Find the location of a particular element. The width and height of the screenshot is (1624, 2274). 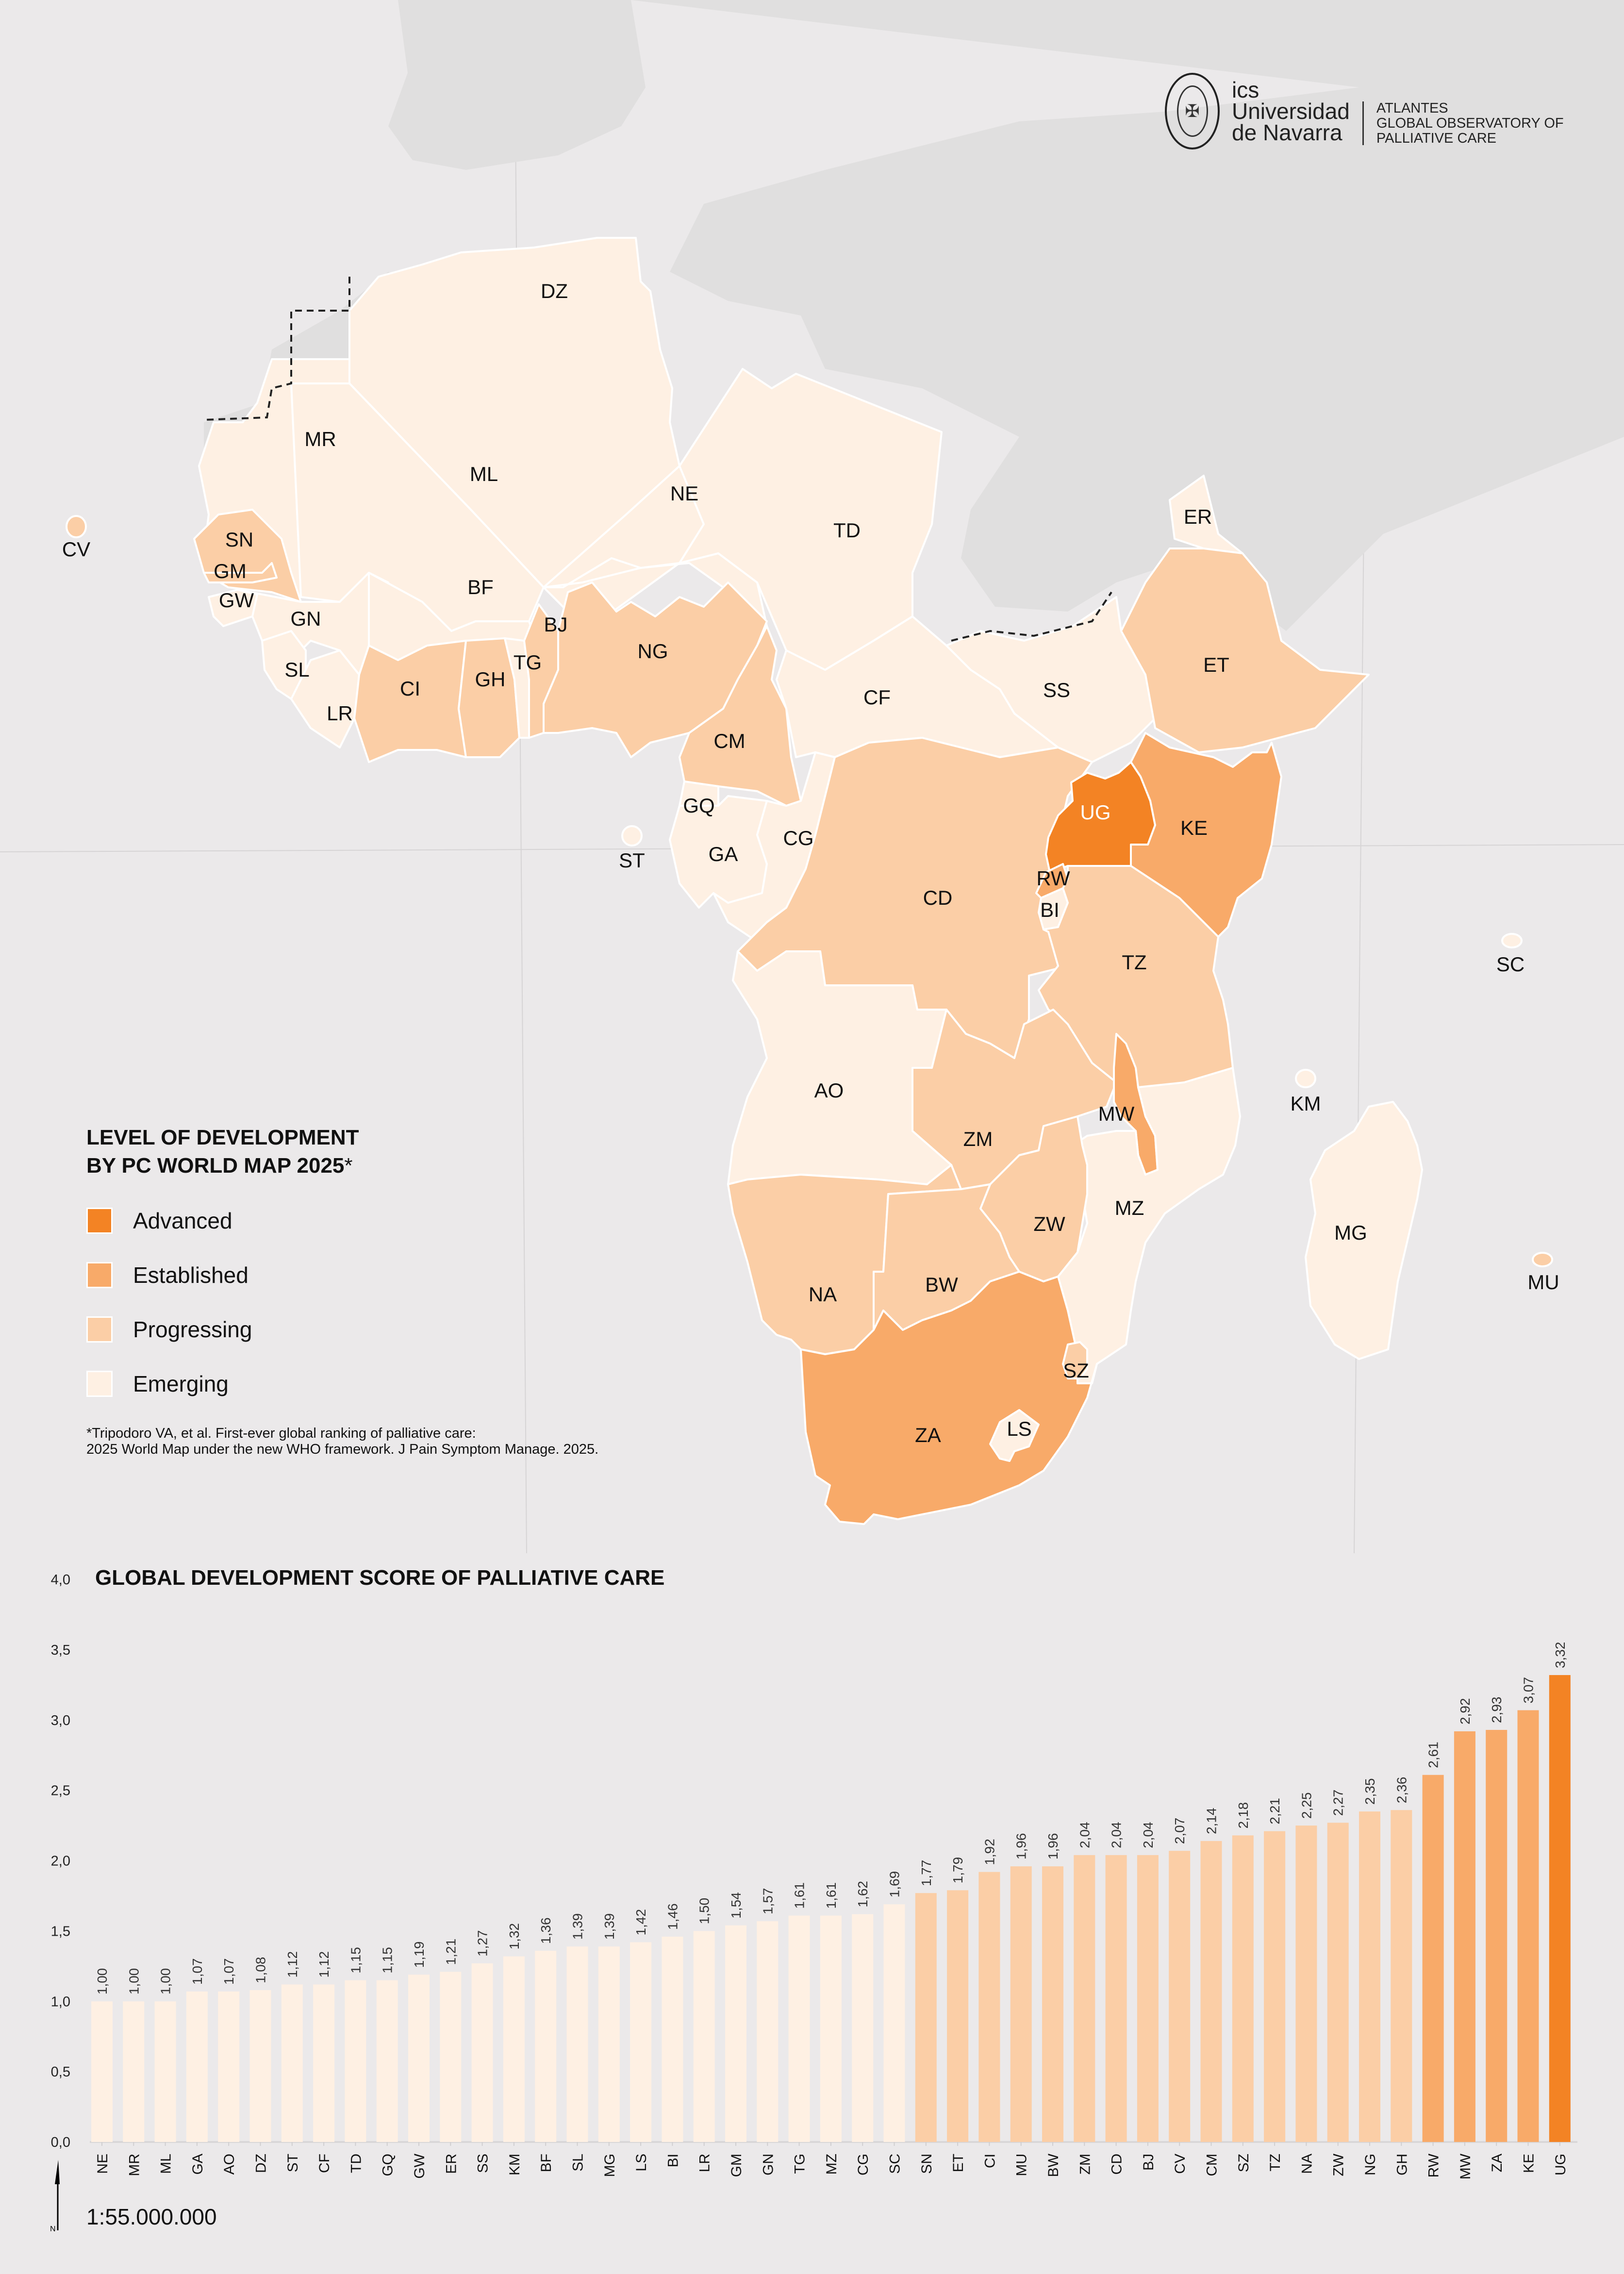

logo-divider is located at coordinates (1363, 123).